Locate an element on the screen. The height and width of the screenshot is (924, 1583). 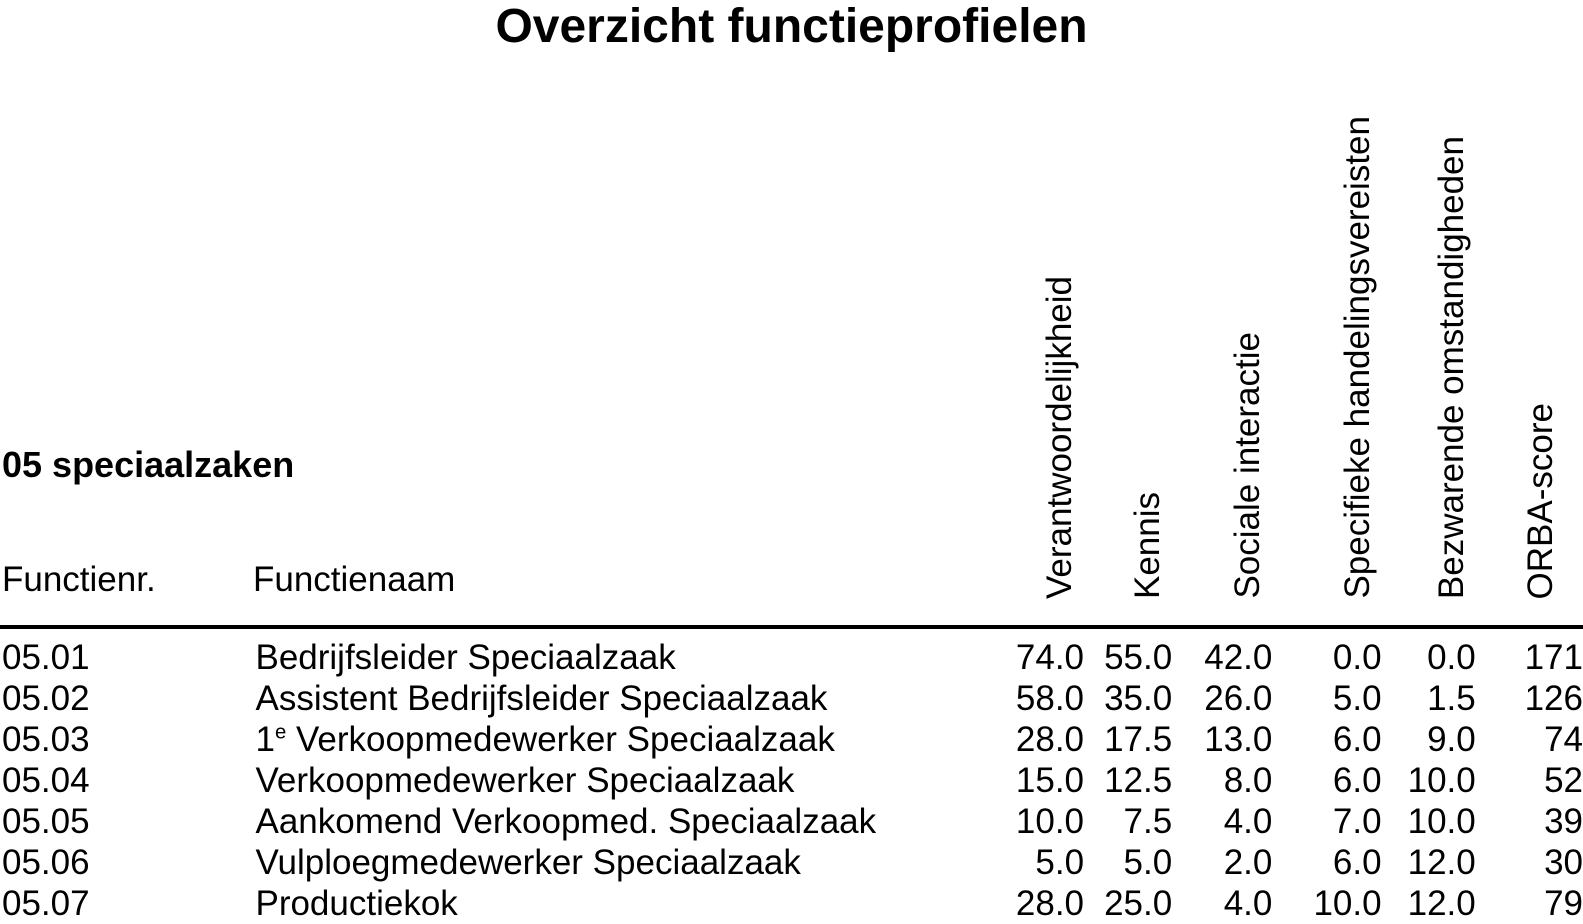
column-header-sociale-interactie: Sociale interactie is located at coordinates (1222, 341).